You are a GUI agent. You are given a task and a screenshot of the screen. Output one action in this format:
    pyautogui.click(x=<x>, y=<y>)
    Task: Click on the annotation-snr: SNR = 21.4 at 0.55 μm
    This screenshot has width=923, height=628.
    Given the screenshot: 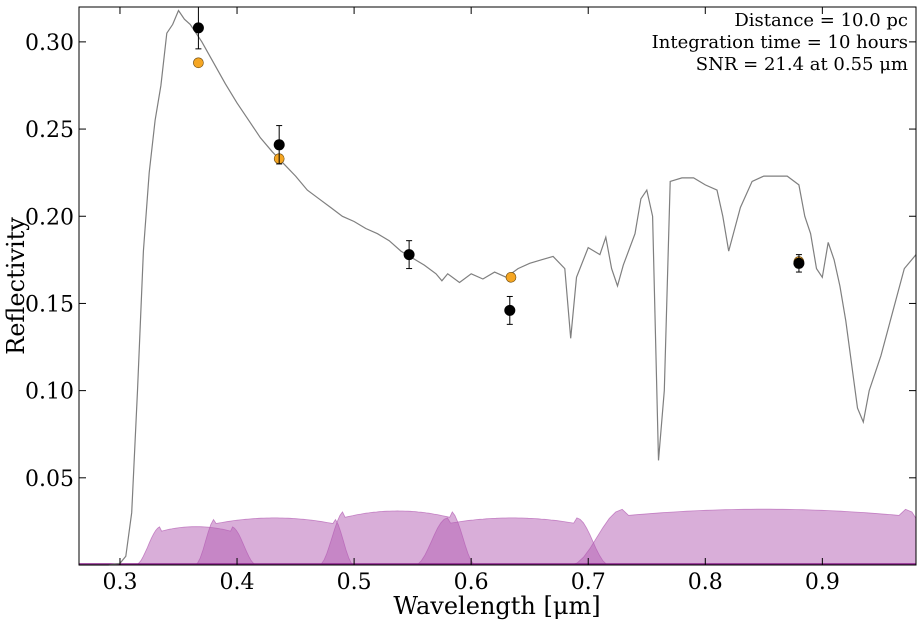 What is the action you would take?
    pyautogui.click(x=802, y=64)
    